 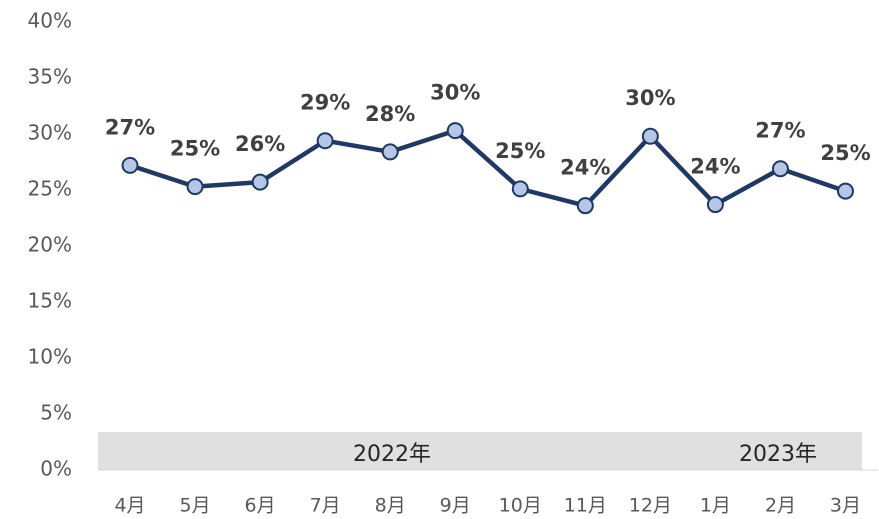 What do you see at coordinates (715, 506) in the screenshot?
I see `x-tick-label: 1月` at bounding box center [715, 506].